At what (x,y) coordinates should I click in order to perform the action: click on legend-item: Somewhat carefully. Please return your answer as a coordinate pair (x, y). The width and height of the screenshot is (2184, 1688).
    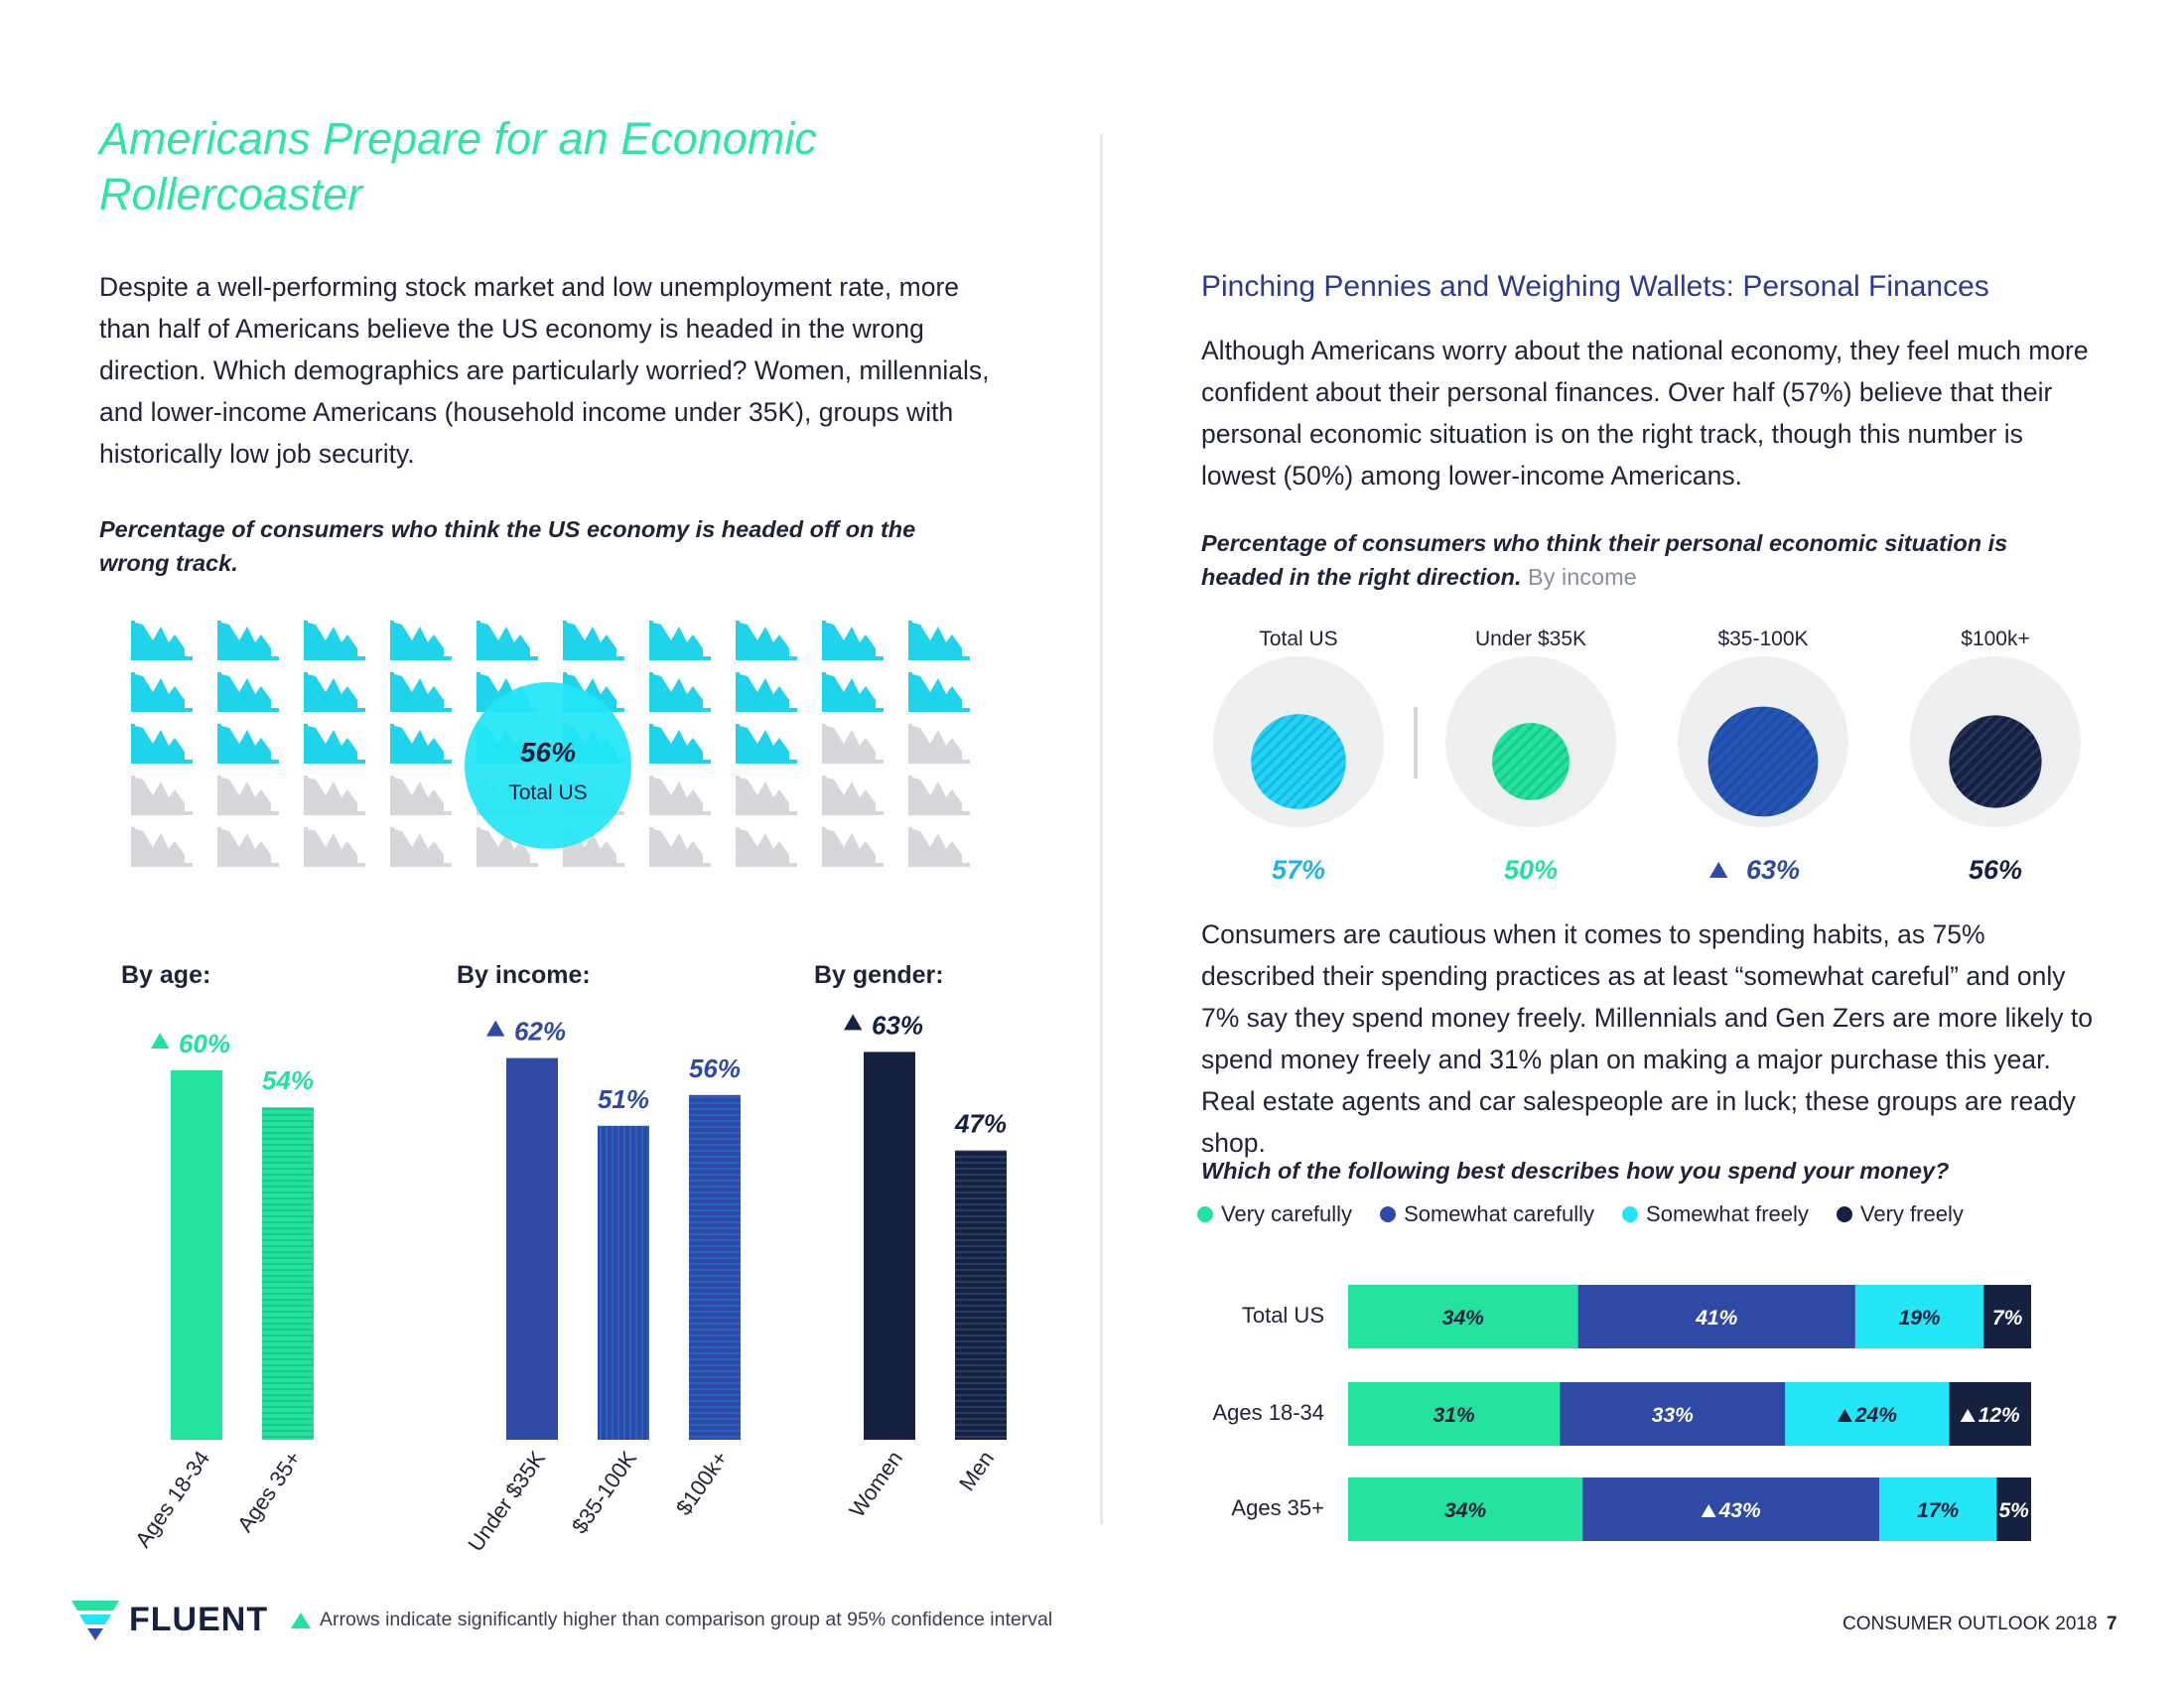
    Looking at the image, I should click on (1487, 1214).